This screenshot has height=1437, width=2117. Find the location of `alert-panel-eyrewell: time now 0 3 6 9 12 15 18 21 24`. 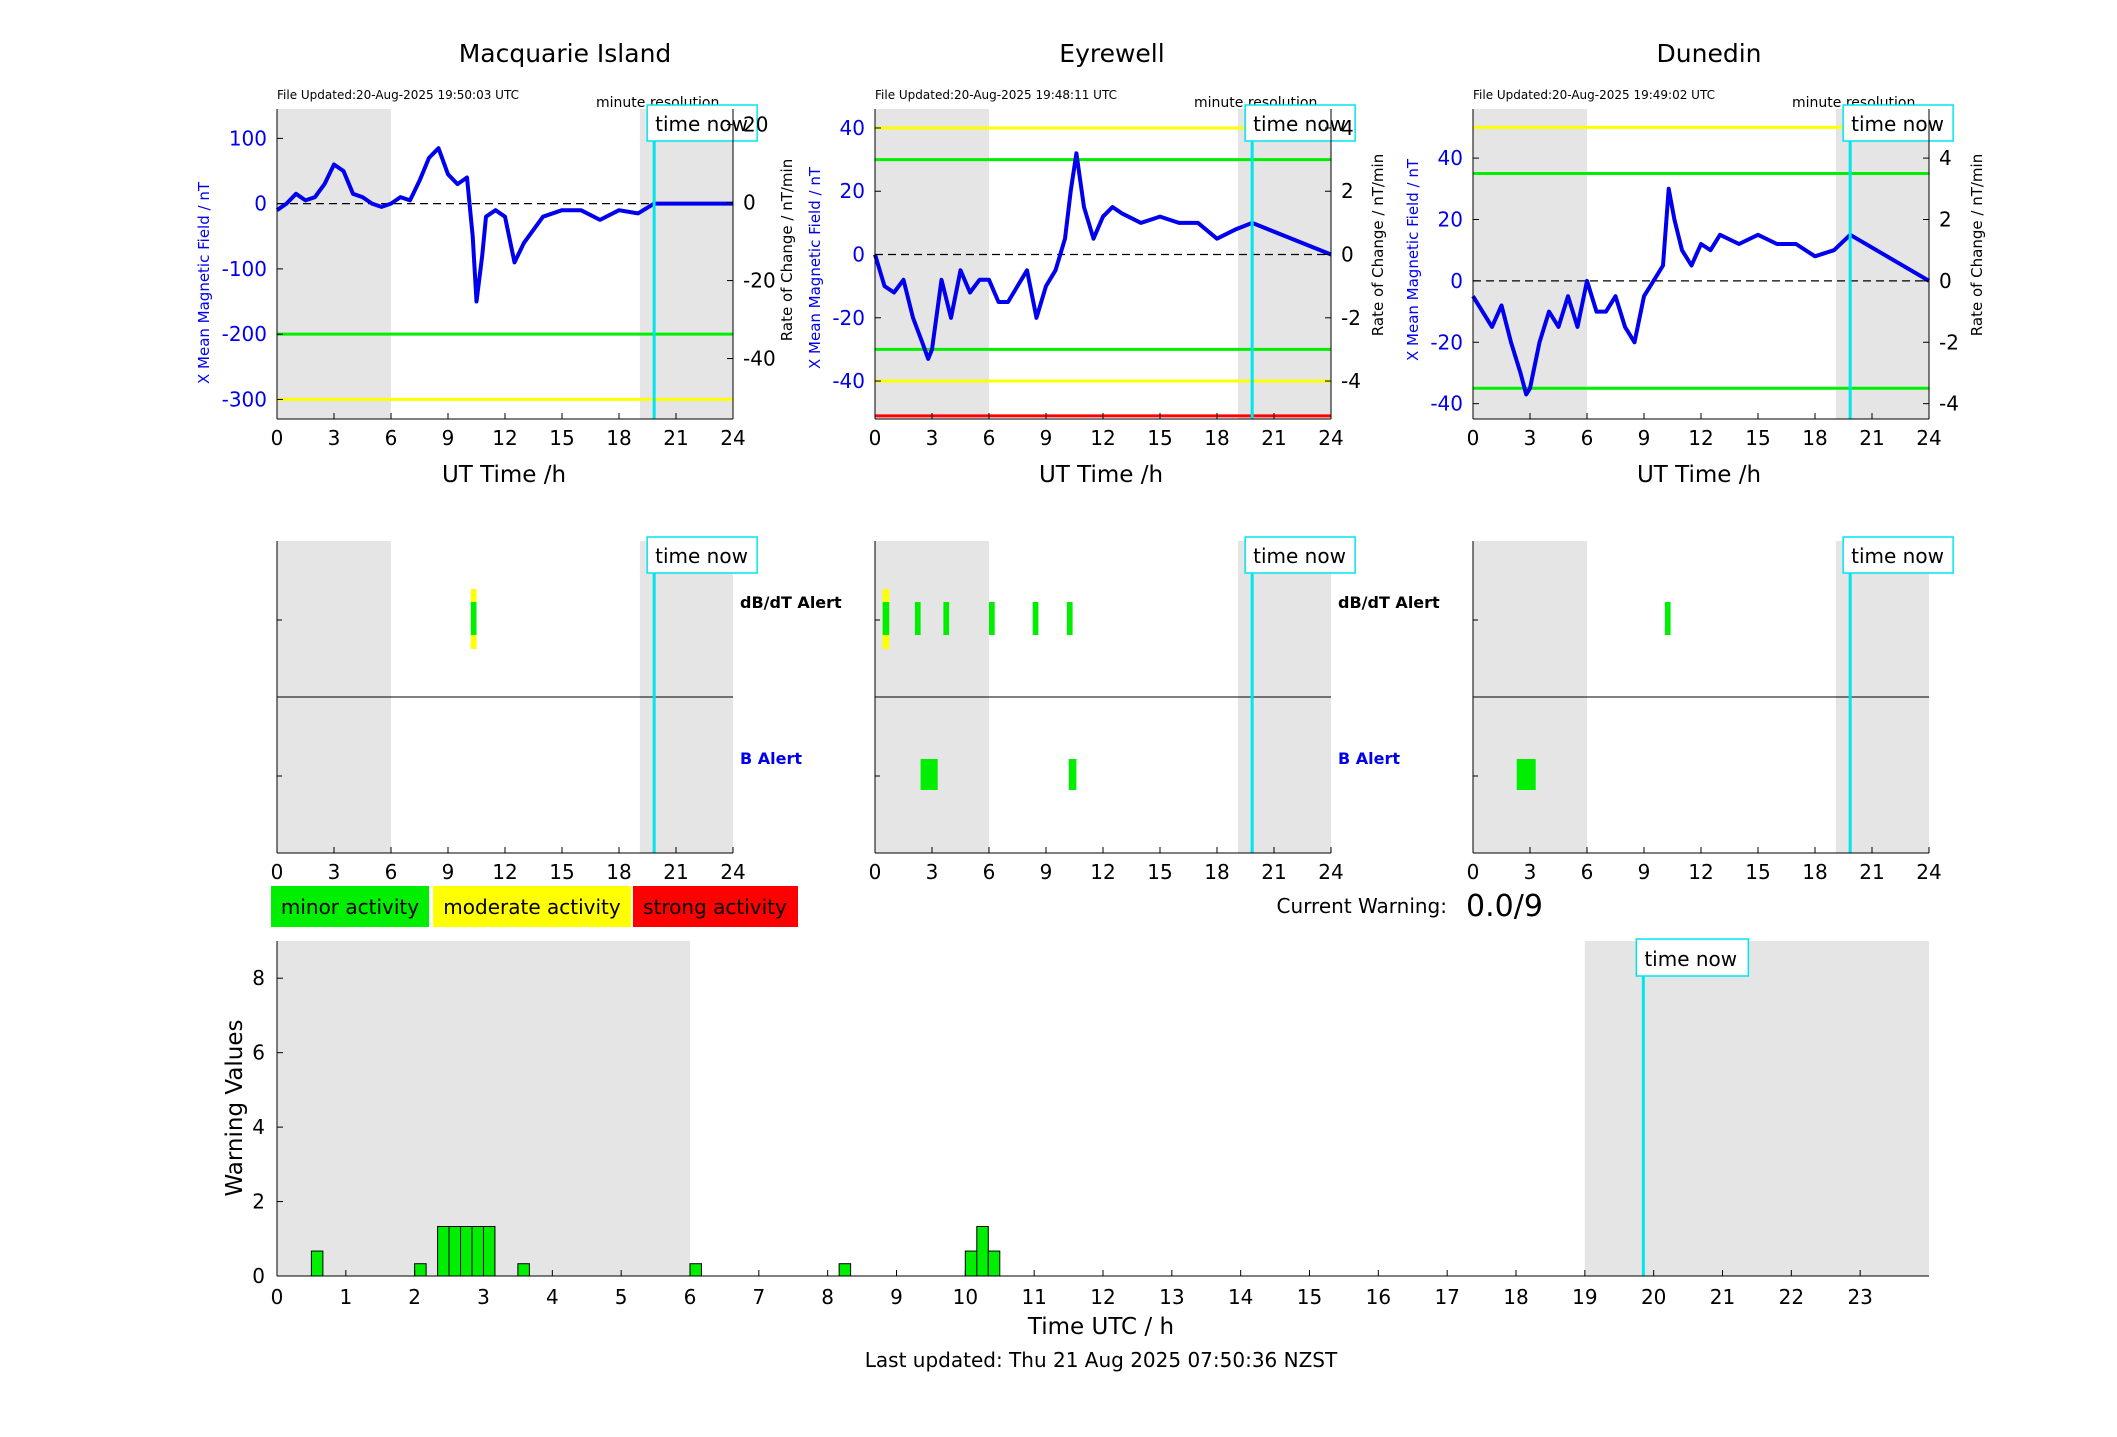

alert-panel-eyrewell: time now 0 3 6 9 12 15 18 21 24 is located at coordinates (1112, 710).